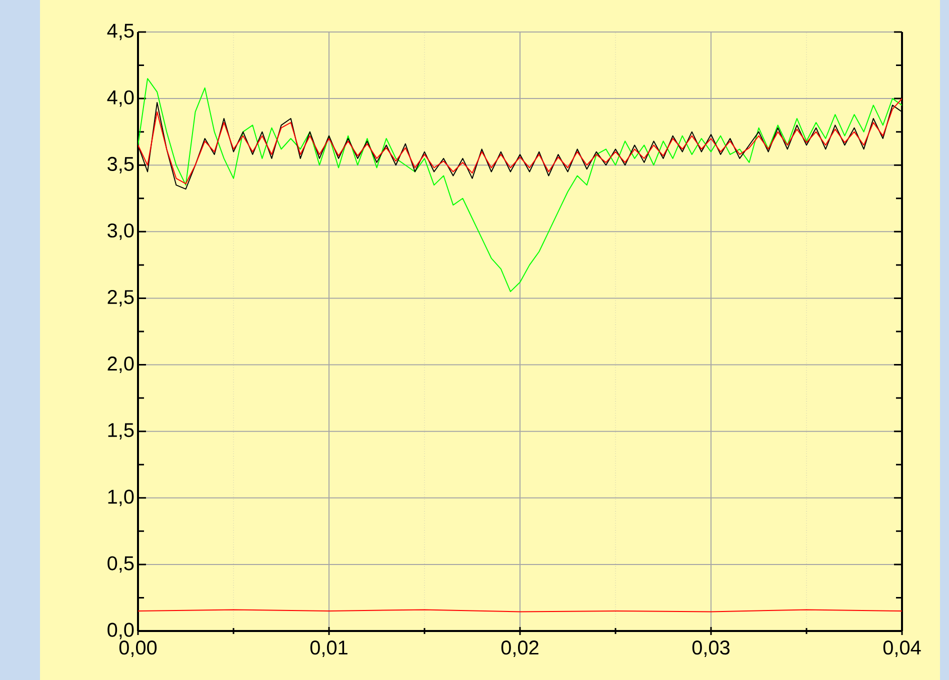  What do you see at coordinates (121, 431) in the screenshot?
I see `y-tick-label: 1,5` at bounding box center [121, 431].